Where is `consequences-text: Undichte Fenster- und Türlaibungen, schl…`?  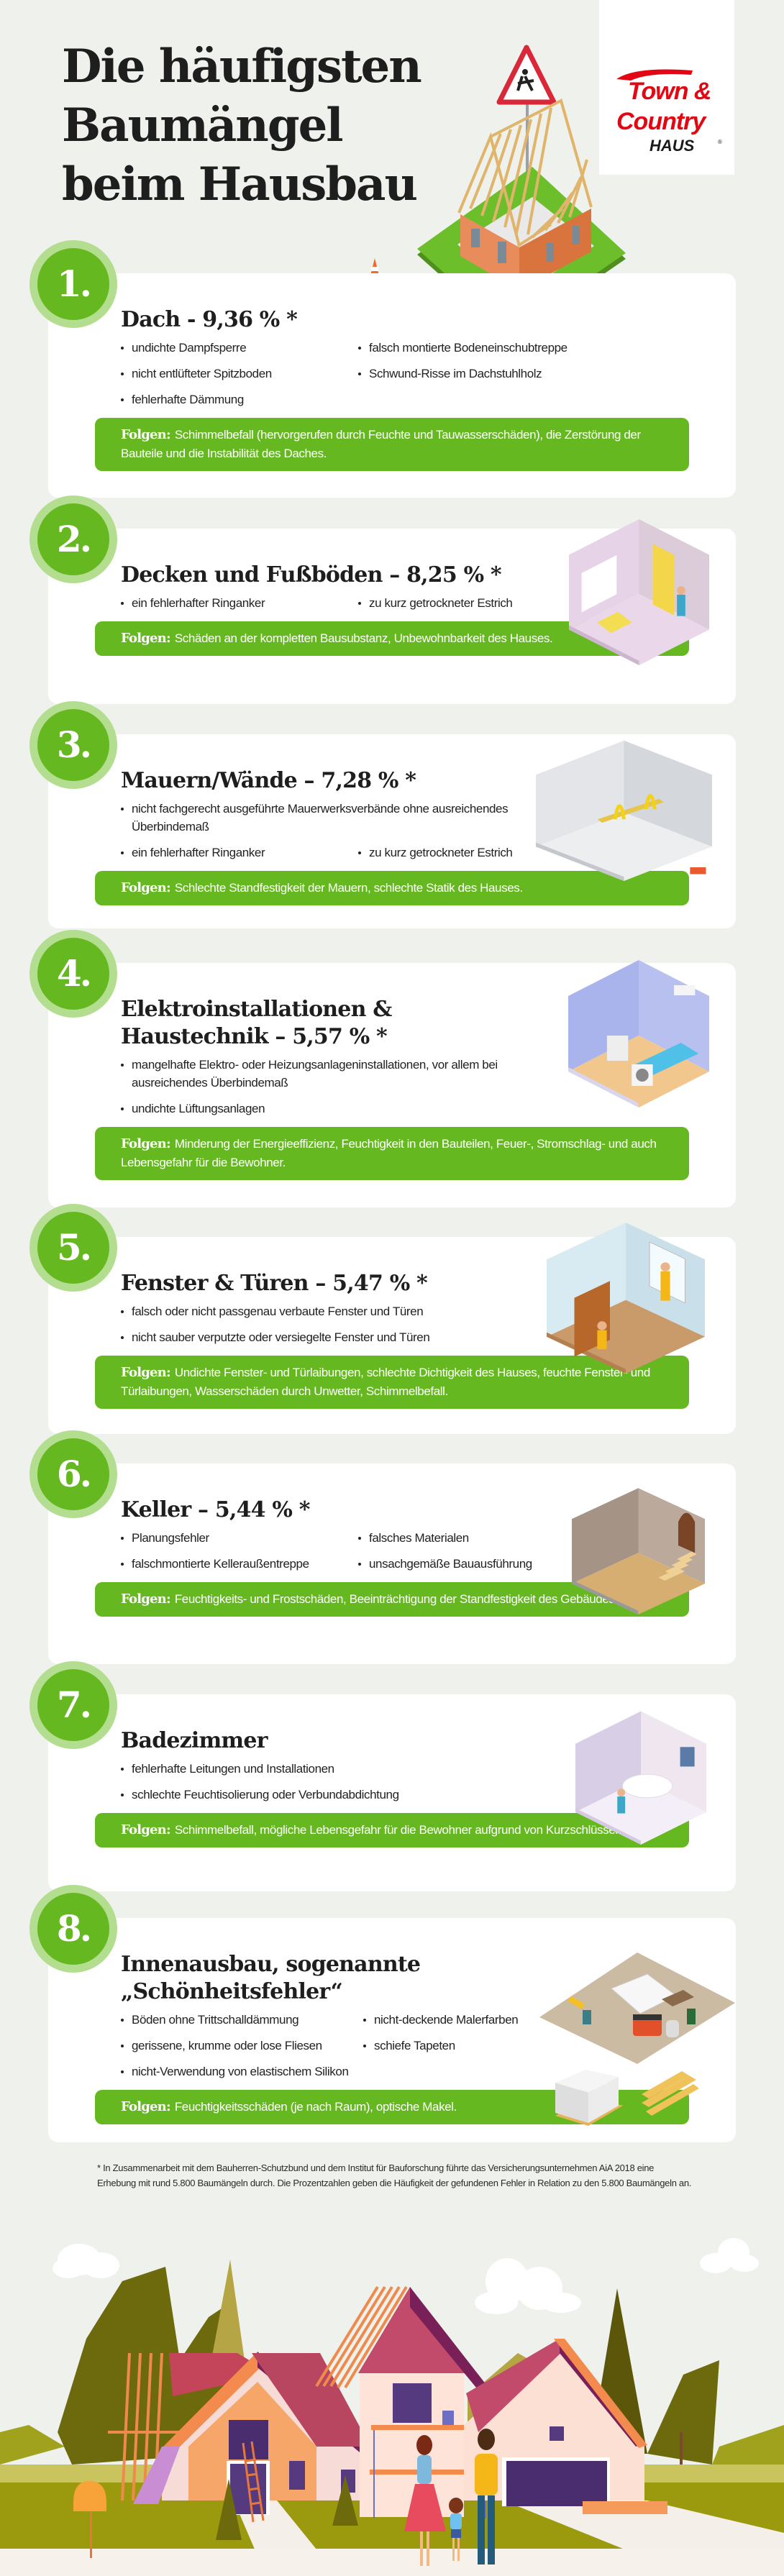
consequences-text: Undichte Fenster- und Türlaibungen, schl… is located at coordinates (386, 1382).